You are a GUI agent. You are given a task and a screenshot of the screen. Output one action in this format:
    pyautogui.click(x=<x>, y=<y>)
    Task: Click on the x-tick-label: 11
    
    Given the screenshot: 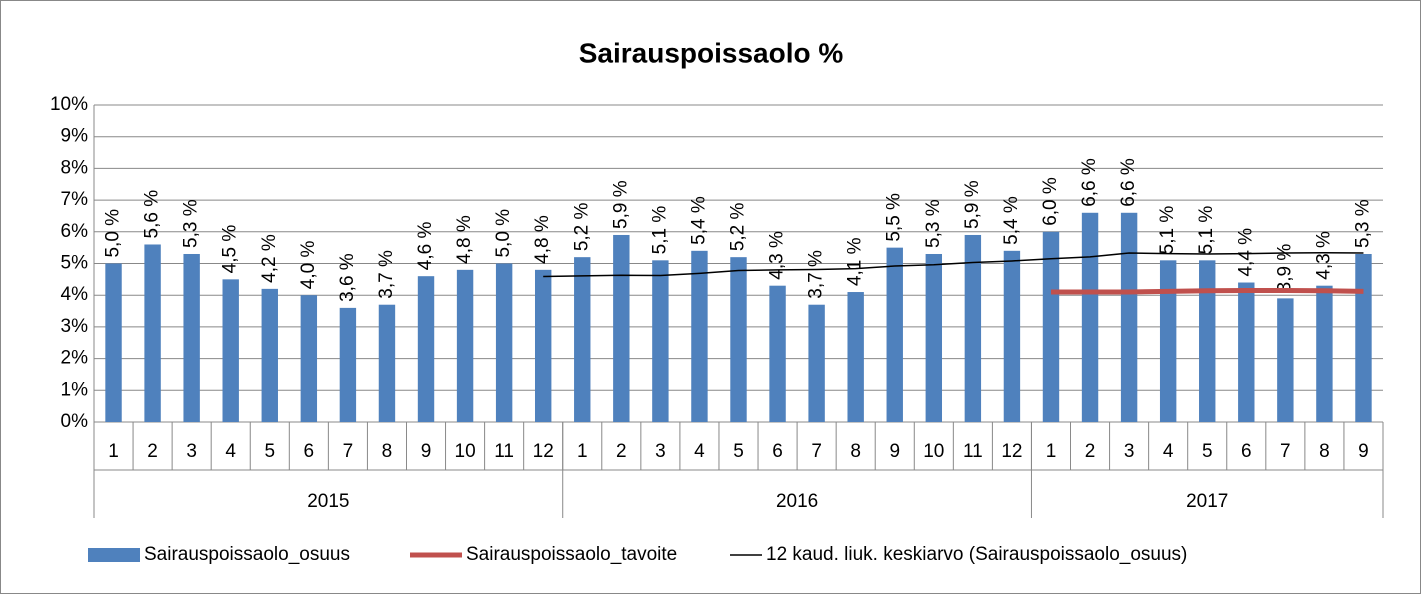 What is the action you would take?
    pyautogui.click(x=973, y=451)
    